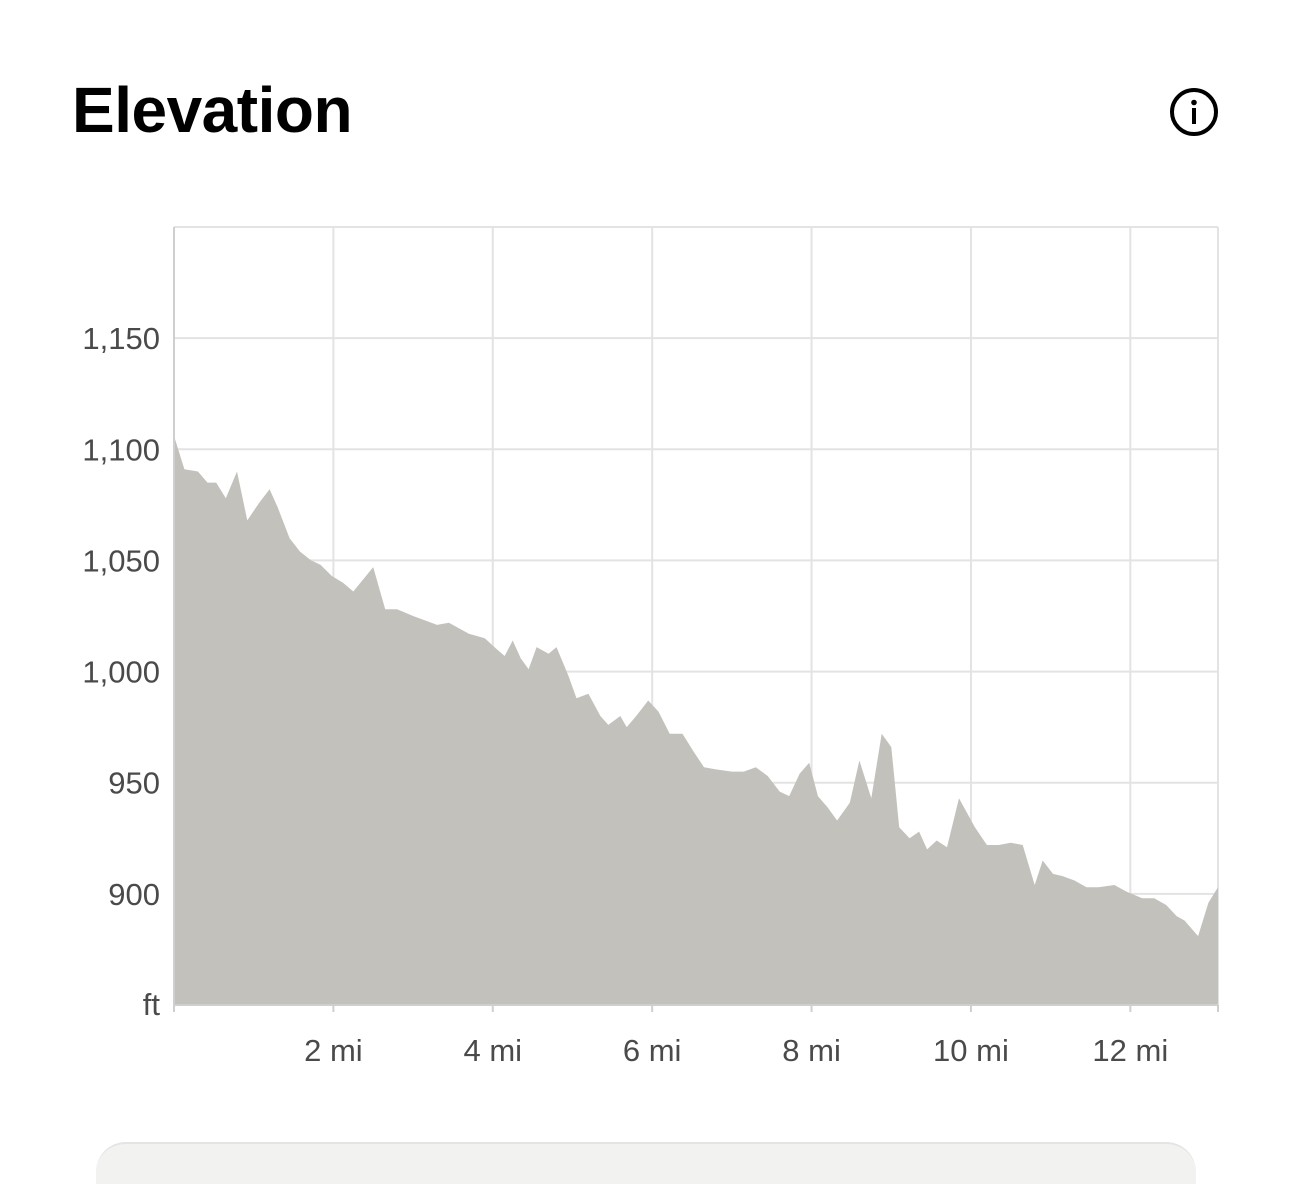 The height and width of the screenshot is (1184, 1290). Describe the element at coordinates (212, 110) in the screenshot. I see `page-title: Elevation` at that location.